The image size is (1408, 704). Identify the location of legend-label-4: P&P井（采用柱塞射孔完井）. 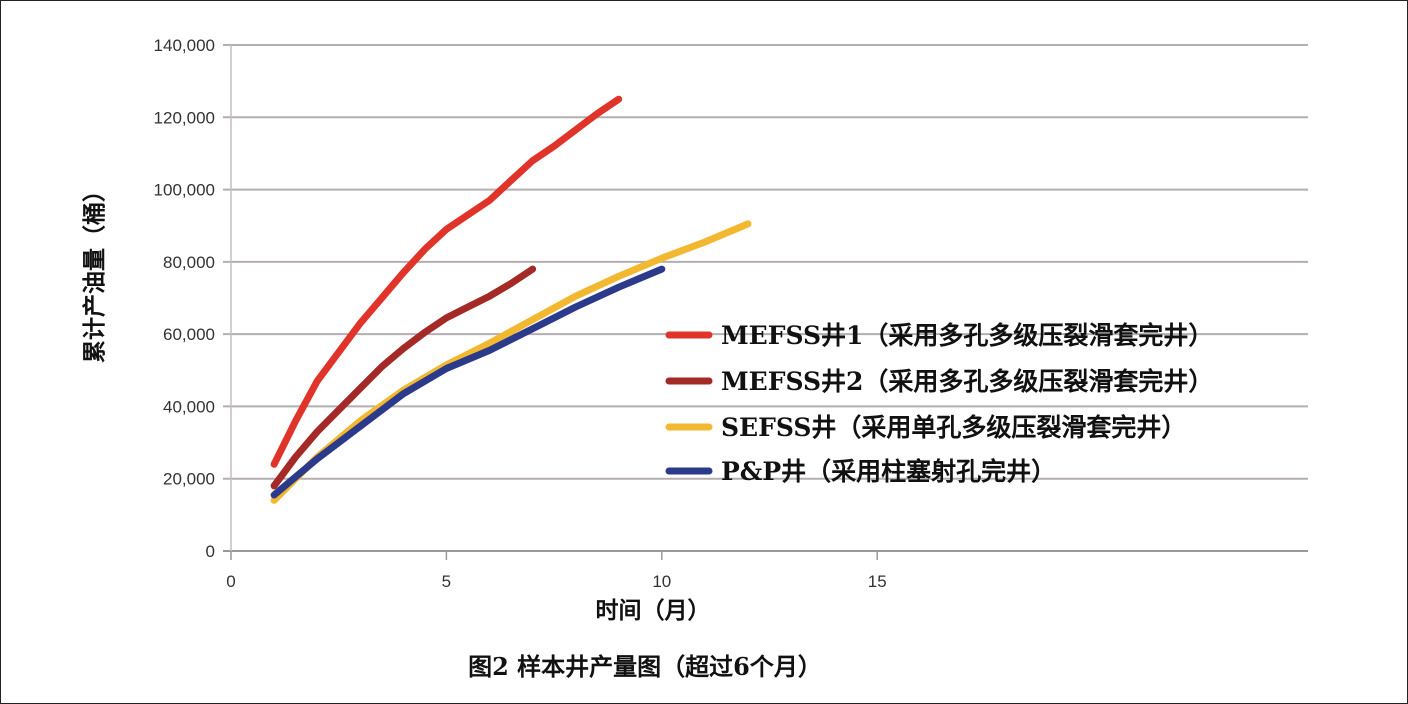
(888, 471).